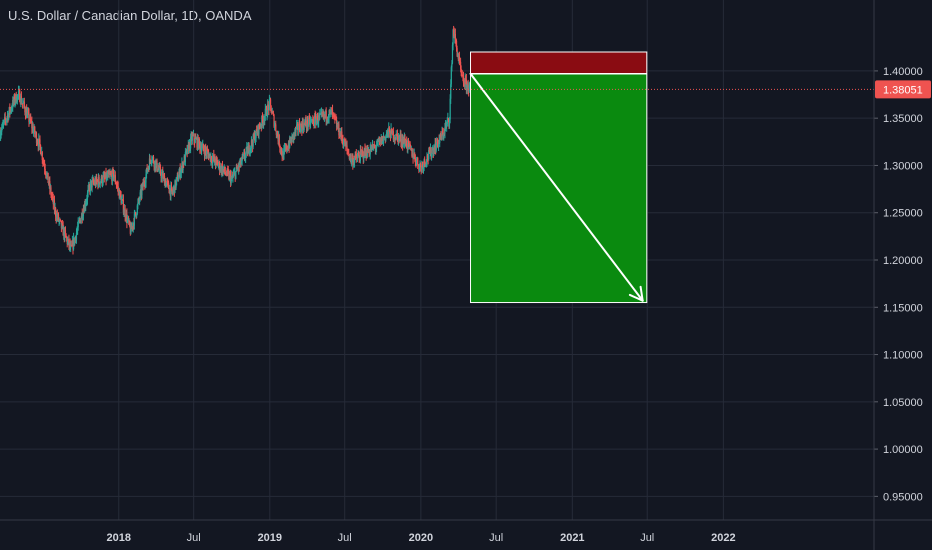 This screenshot has height=550, width=932. What do you see at coordinates (903, 90) in the screenshot?
I see `last-price-label: 1.38051` at bounding box center [903, 90].